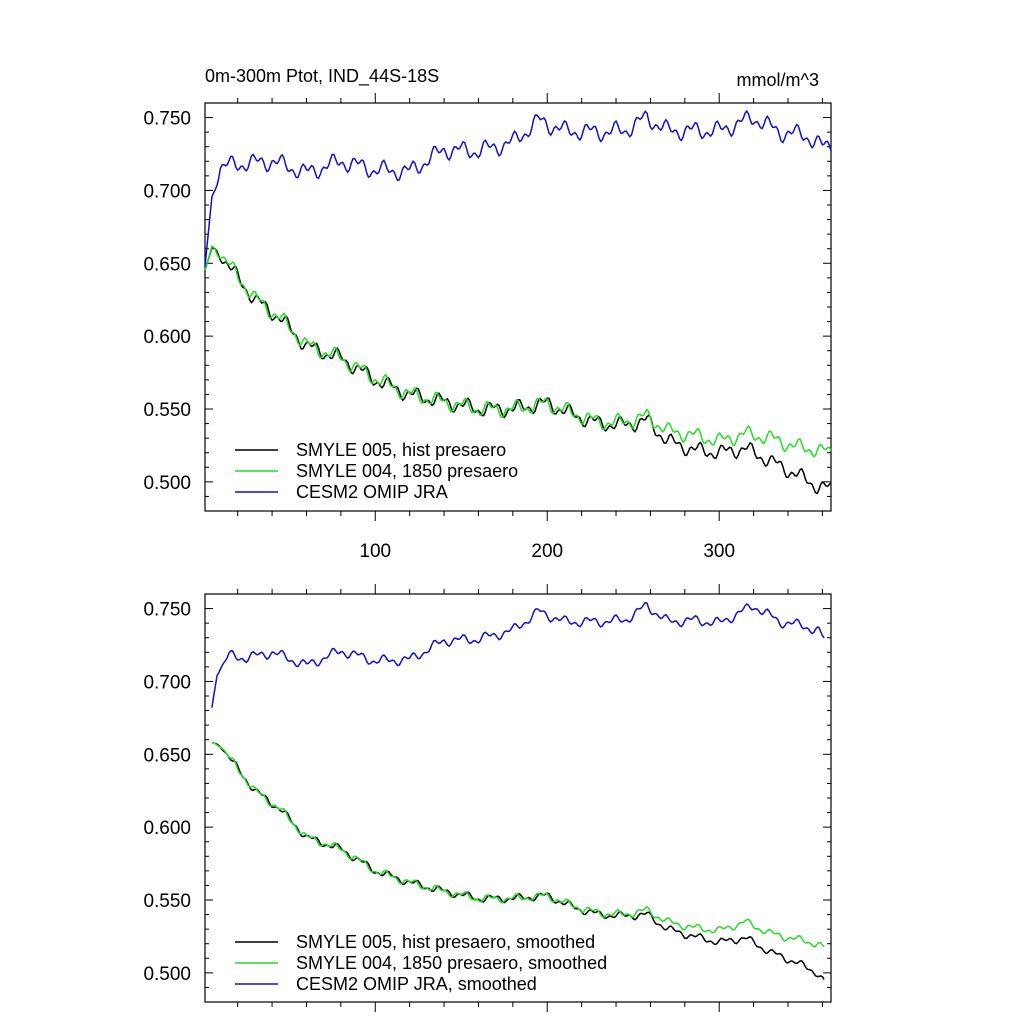  Describe the element at coordinates (401, 450) in the screenshot. I see `legend-label: SMYLE 005, hist presaero` at that location.